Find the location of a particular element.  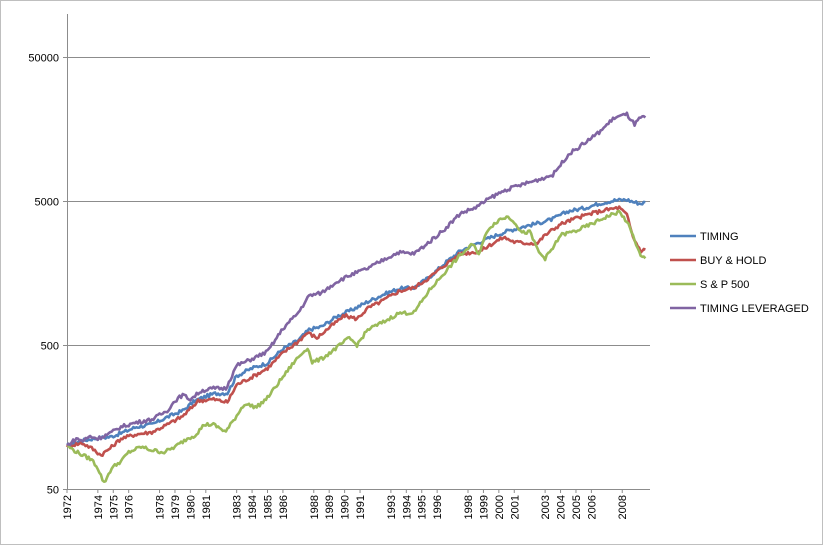

x-tick-label: 1994 is located at coordinates (407, 507).